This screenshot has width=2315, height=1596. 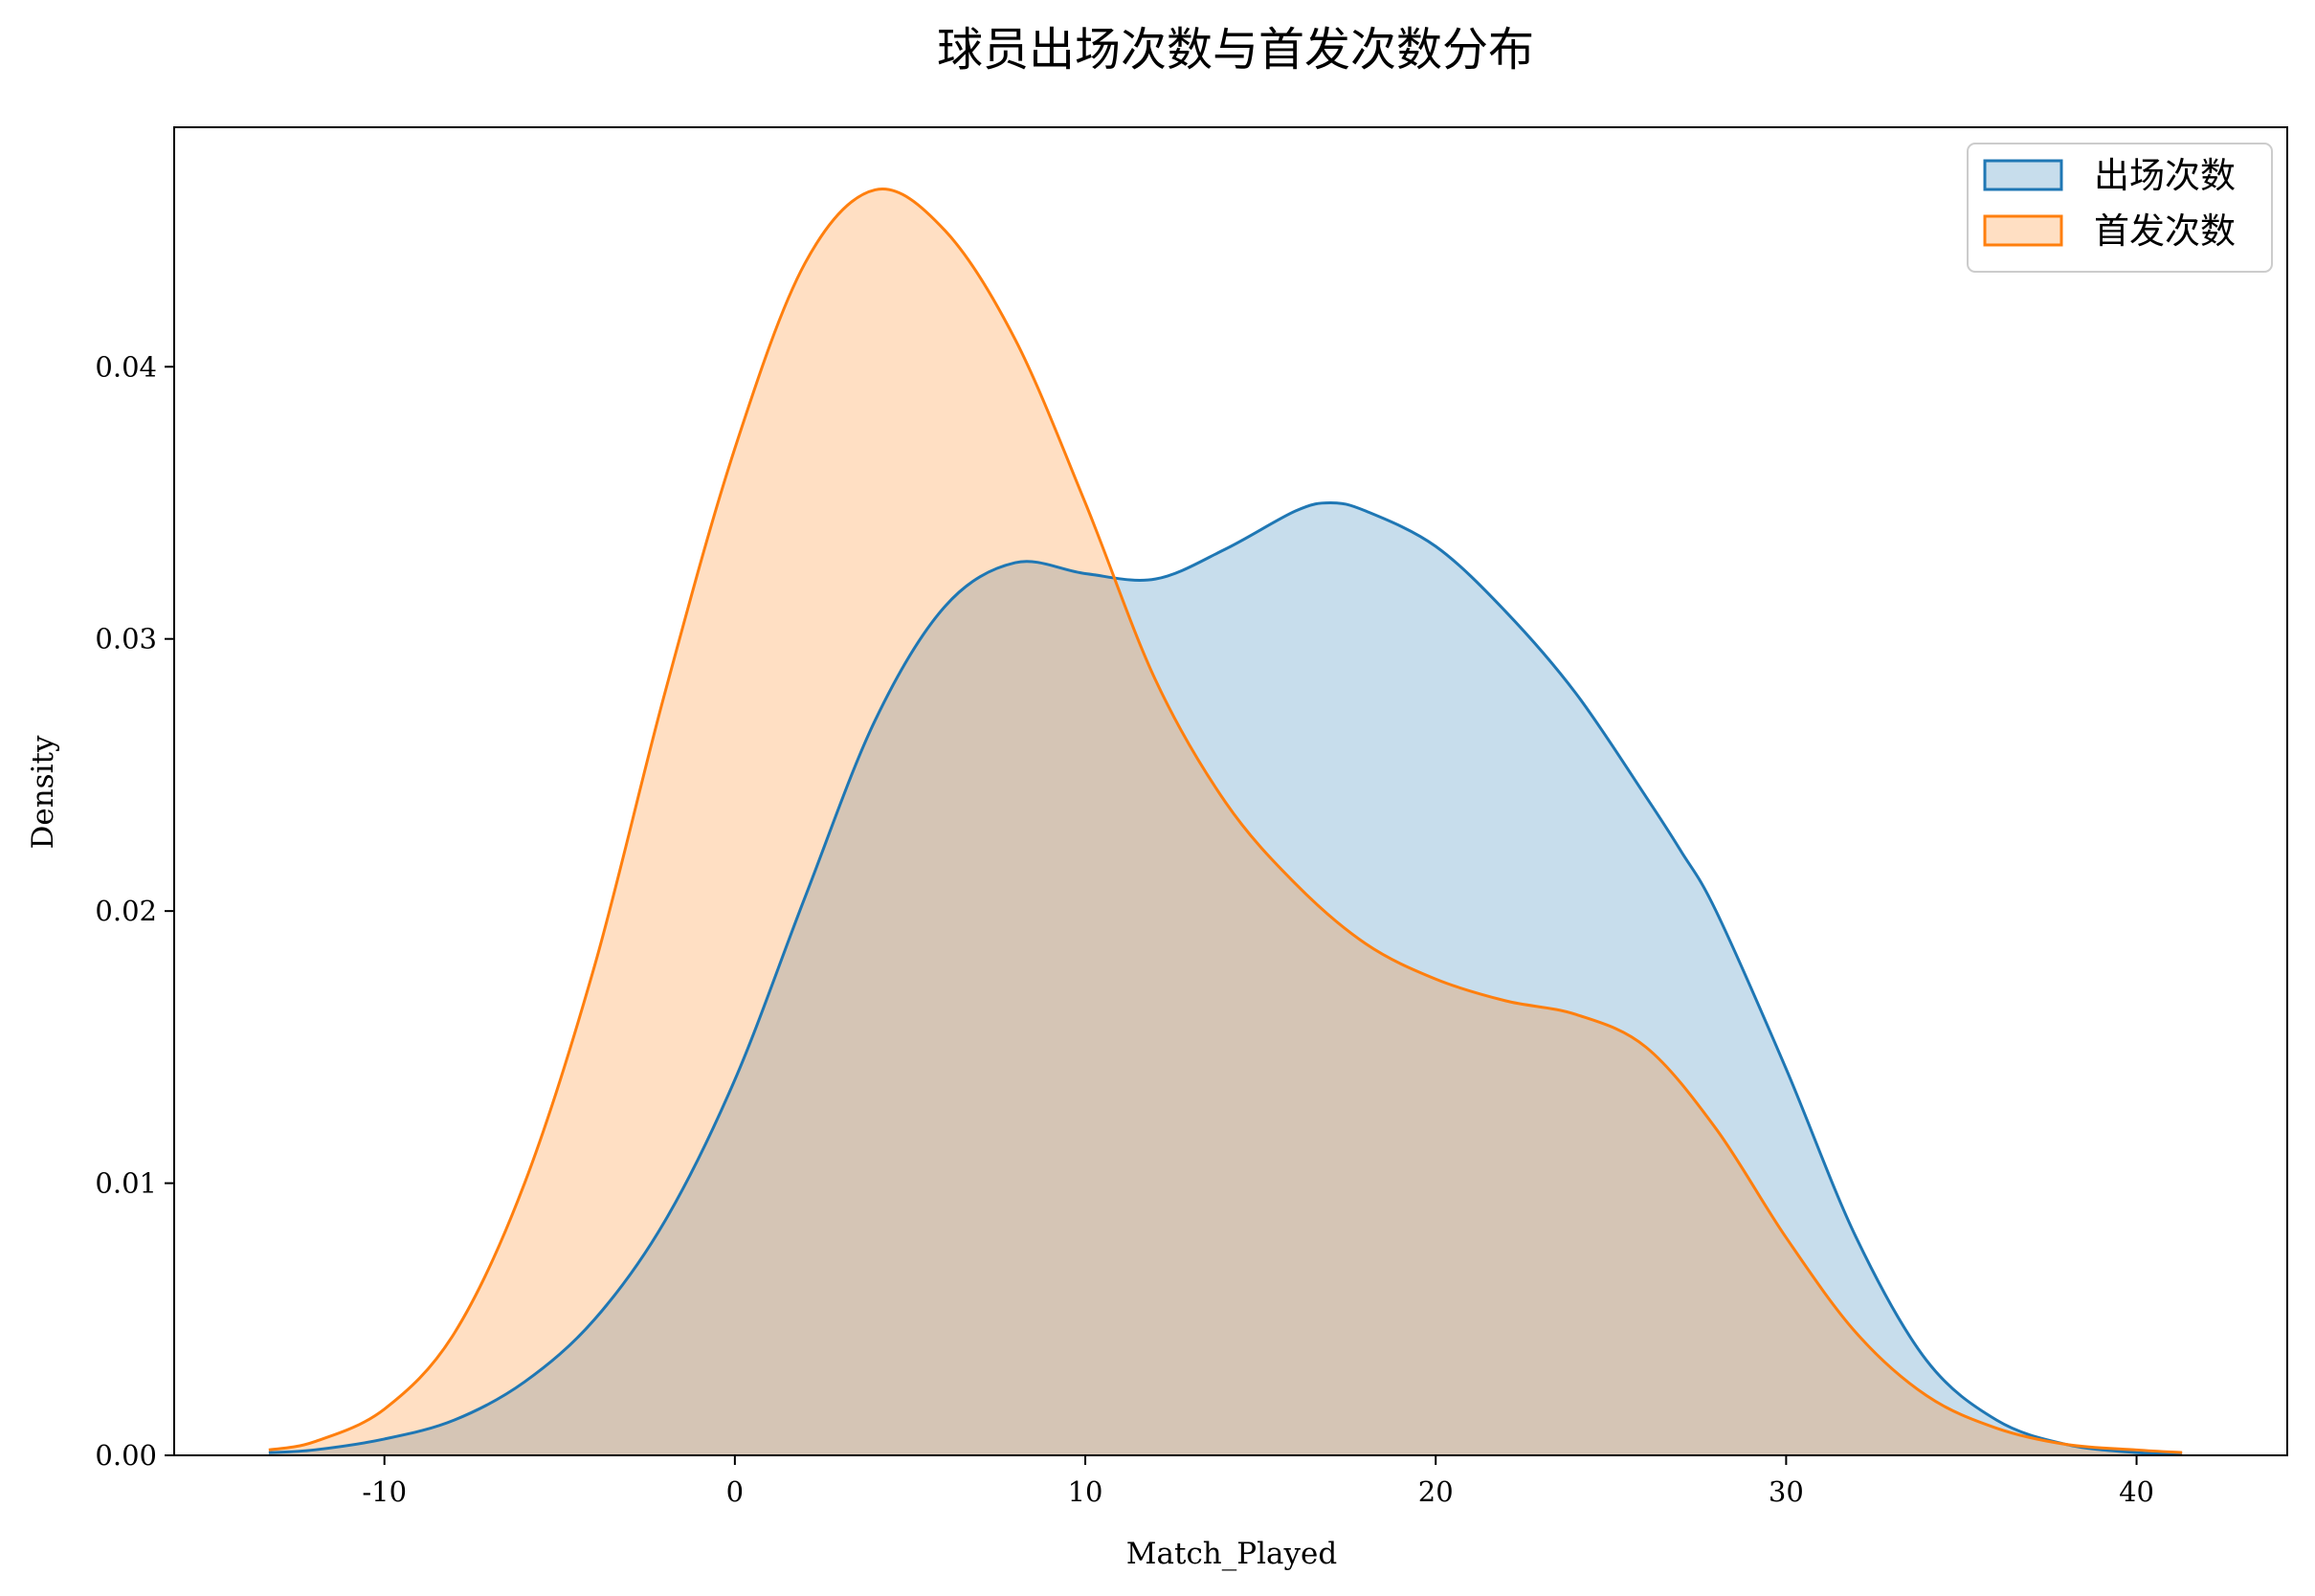 What do you see at coordinates (126, 1184) in the screenshot?
I see `y-tick-label: 0.01` at bounding box center [126, 1184].